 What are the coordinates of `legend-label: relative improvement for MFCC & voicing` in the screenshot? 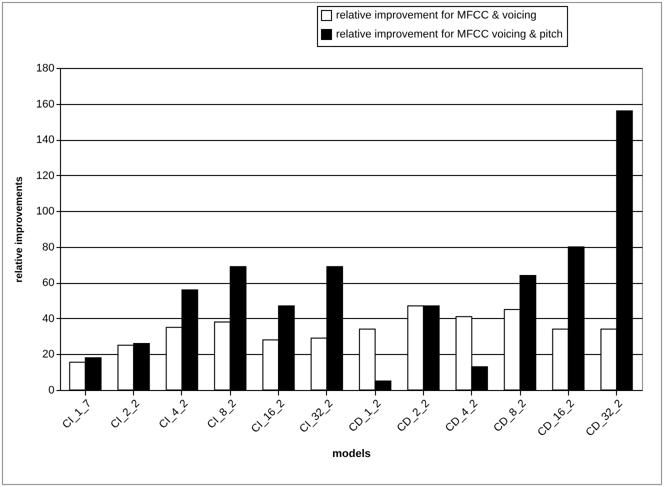 It's located at (436, 16).